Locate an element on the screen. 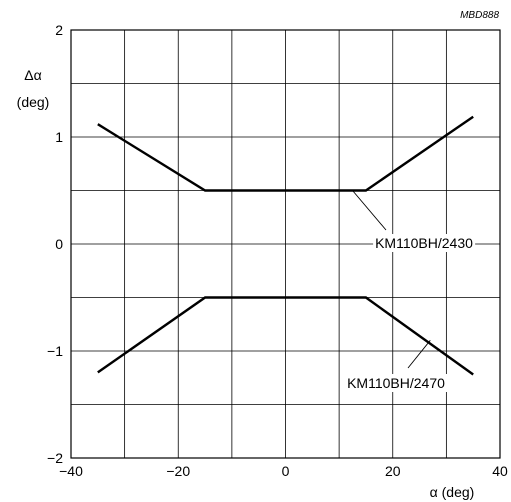  figure-code: MBD888 is located at coordinates (479, 15).